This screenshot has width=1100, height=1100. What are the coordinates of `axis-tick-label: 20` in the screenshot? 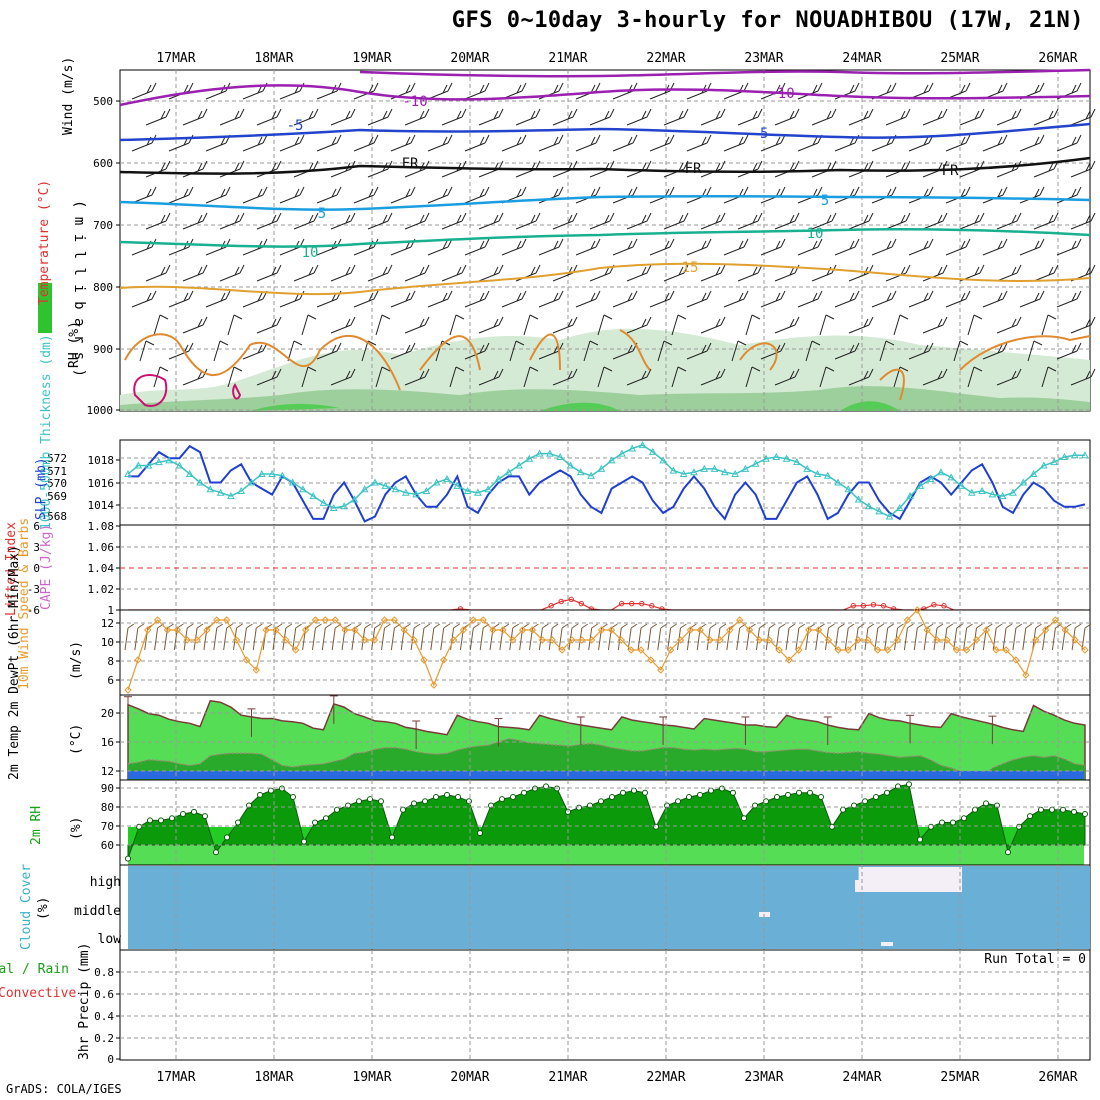 It's located at (107, 713).